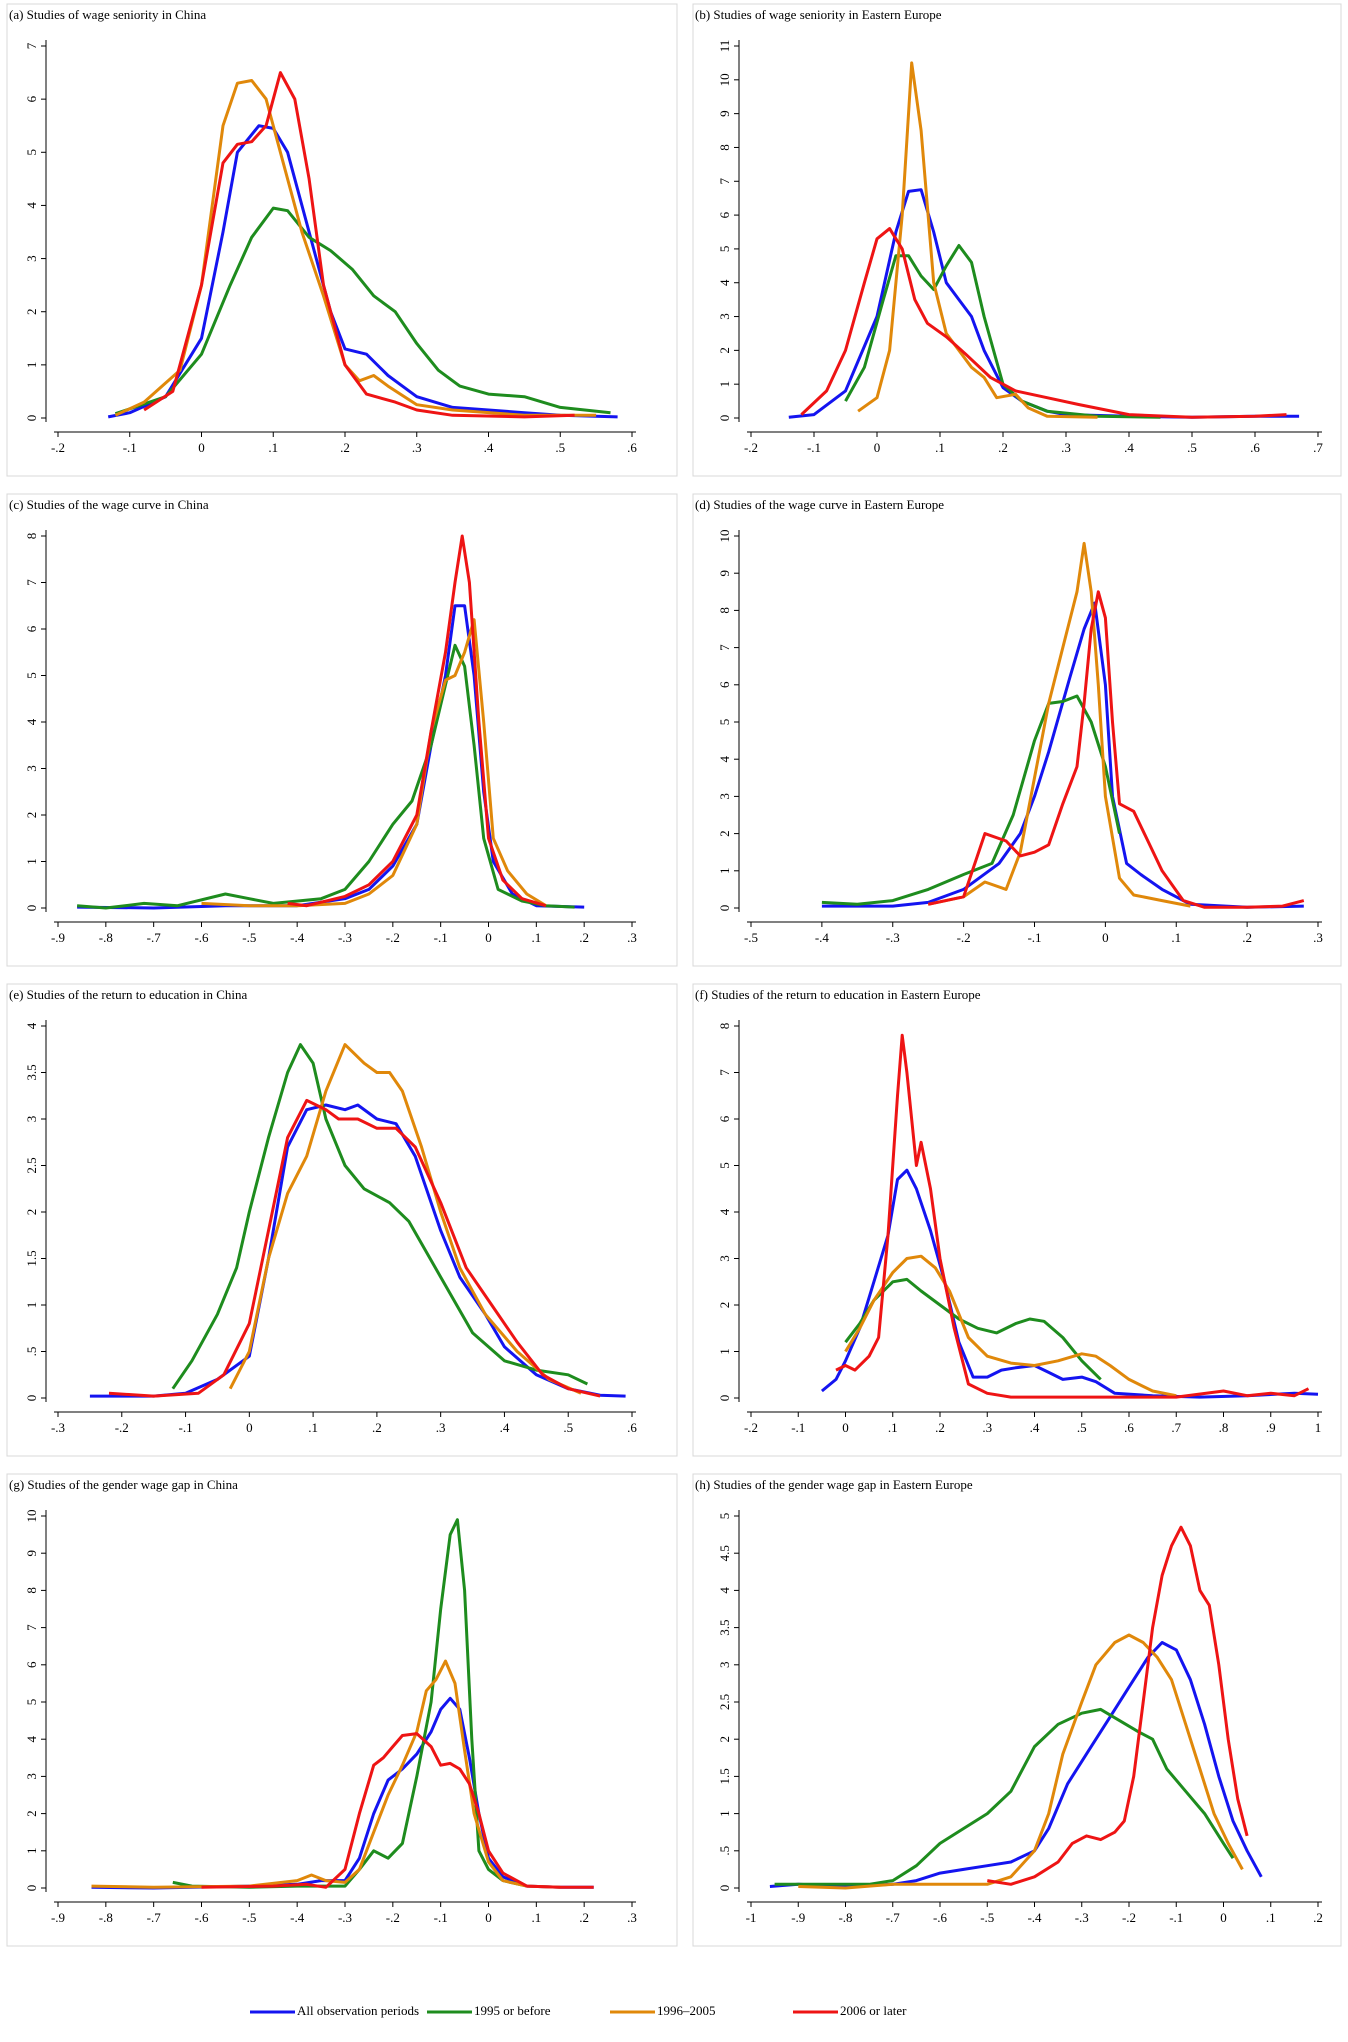 Image resolution: width=1348 pixels, height=2042 pixels. I want to click on y-tick-label: 2.5, so click(724, 1702).